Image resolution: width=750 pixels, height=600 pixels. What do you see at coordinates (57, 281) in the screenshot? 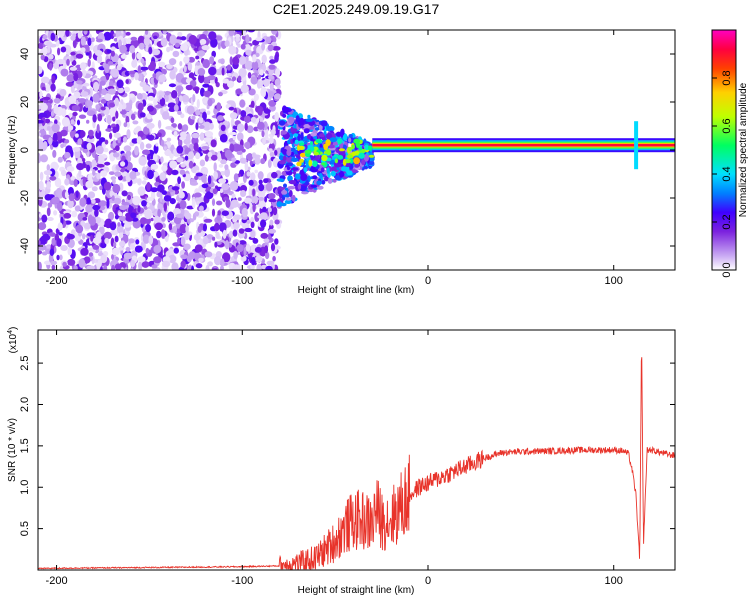
I see `x-tick-label: -200` at bounding box center [57, 281].